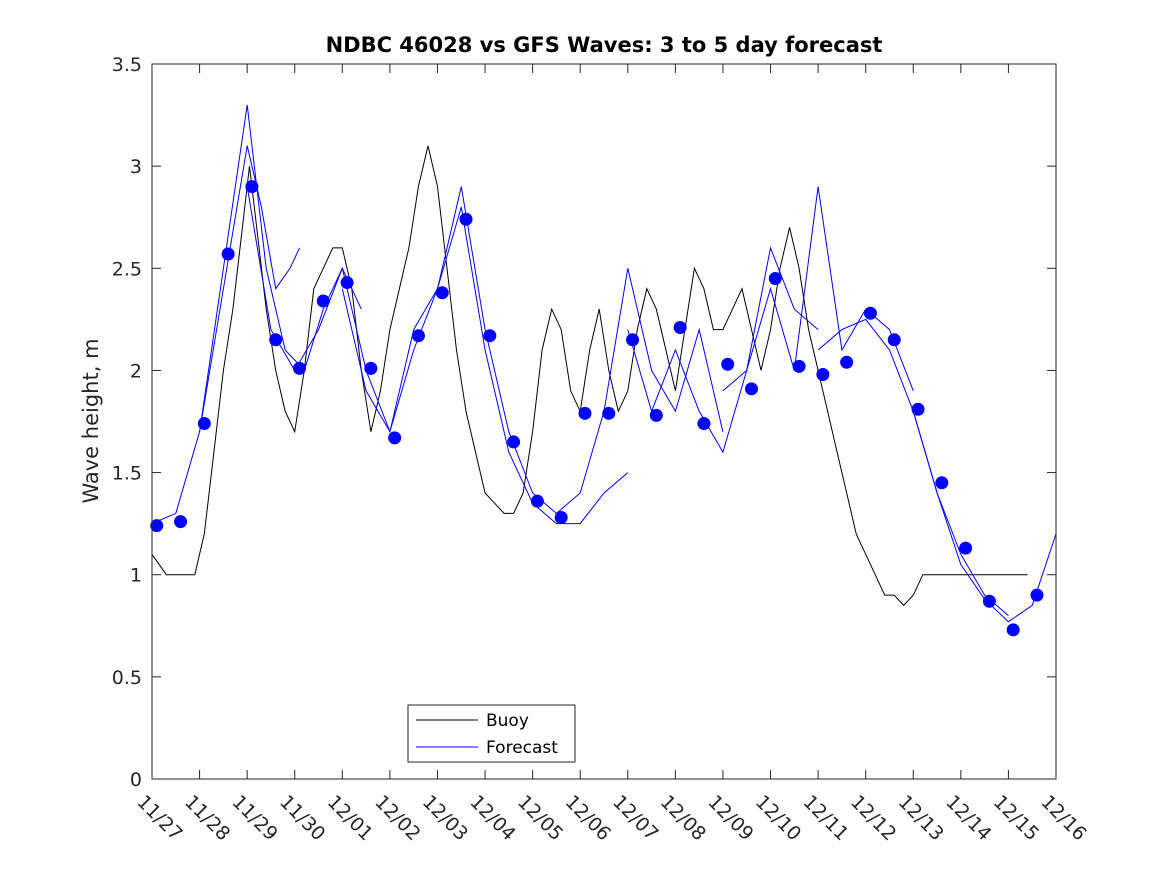 The width and height of the screenshot is (1167, 875). I want to click on x-tick-label: 12/07, so click(635, 818).